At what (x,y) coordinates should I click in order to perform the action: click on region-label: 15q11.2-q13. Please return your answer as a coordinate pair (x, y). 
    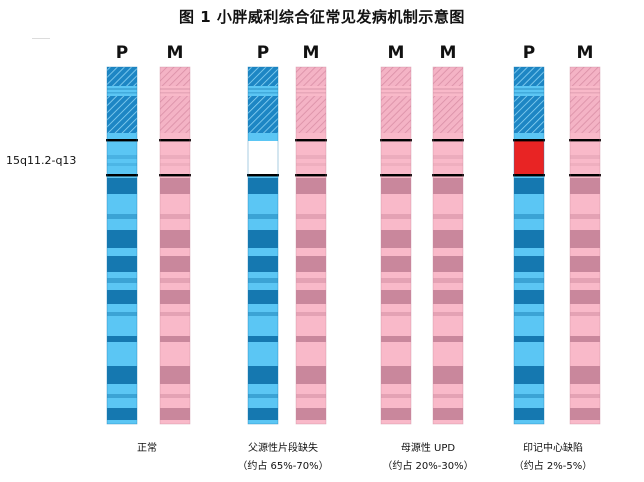
    Looking at the image, I should click on (41, 160).